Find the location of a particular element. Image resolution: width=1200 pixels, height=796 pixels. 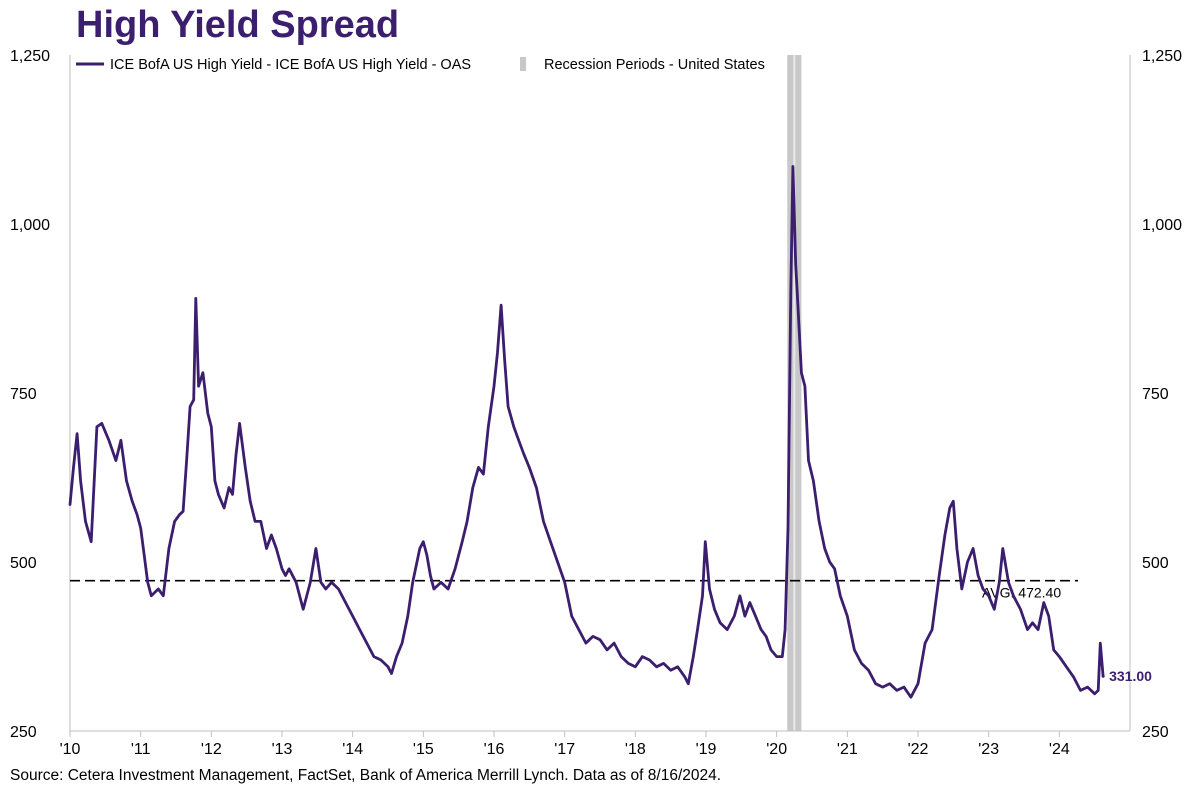

x-tick-label: '16 is located at coordinates (494, 749).